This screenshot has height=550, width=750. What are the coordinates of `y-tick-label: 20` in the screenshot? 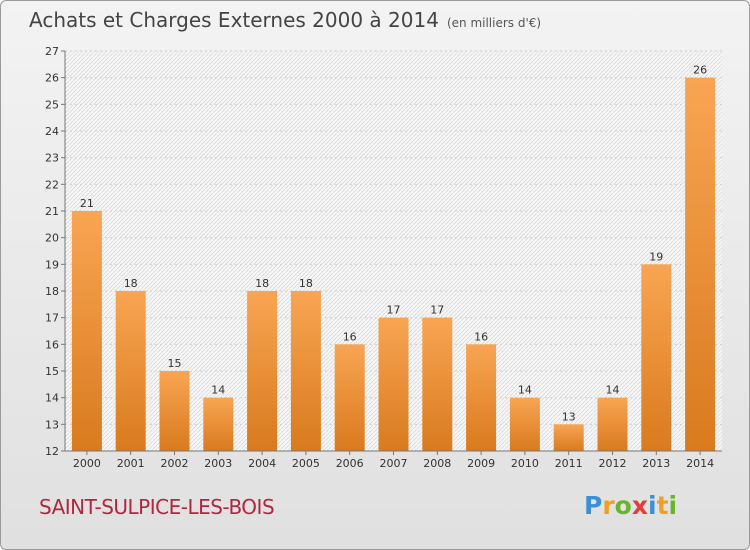 It's located at (52, 238).